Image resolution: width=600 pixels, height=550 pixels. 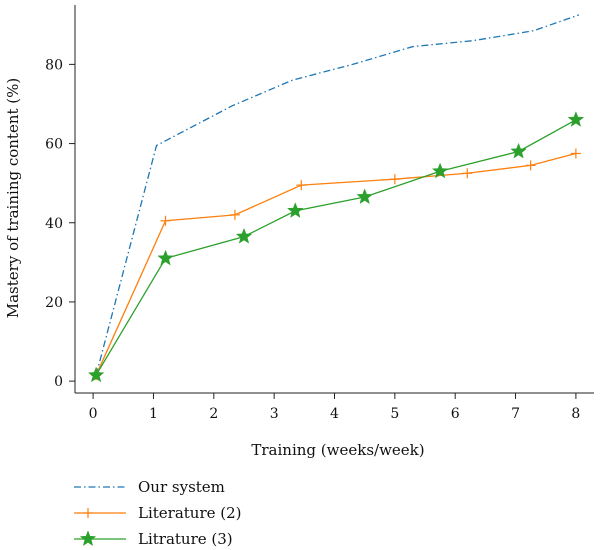 What do you see at coordinates (54, 303) in the screenshot?
I see `y-tick-label: 20` at bounding box center [54, 303].